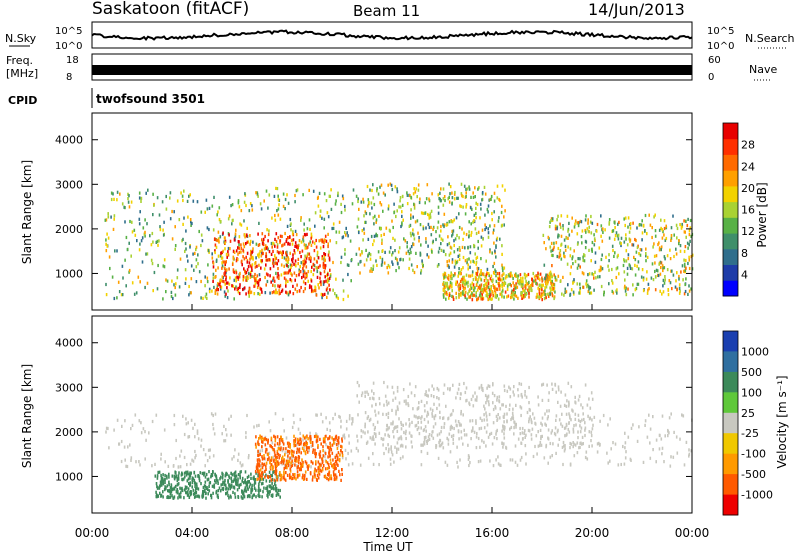  Describe the element at coordinates (392, 70) in the screenshot. I see `freq-trace` at that location.